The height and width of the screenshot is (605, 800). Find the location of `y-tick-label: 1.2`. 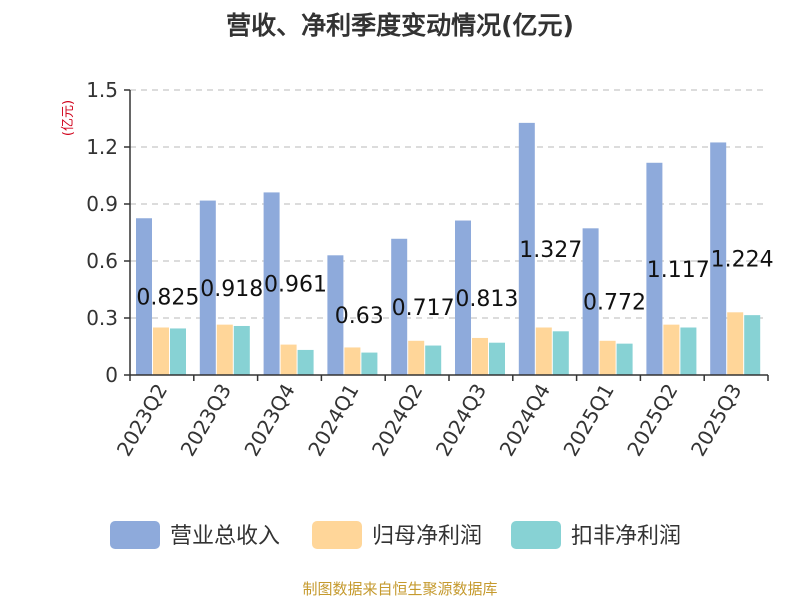

y-tick-label: 1.2 is located at coordinates (102, 147).